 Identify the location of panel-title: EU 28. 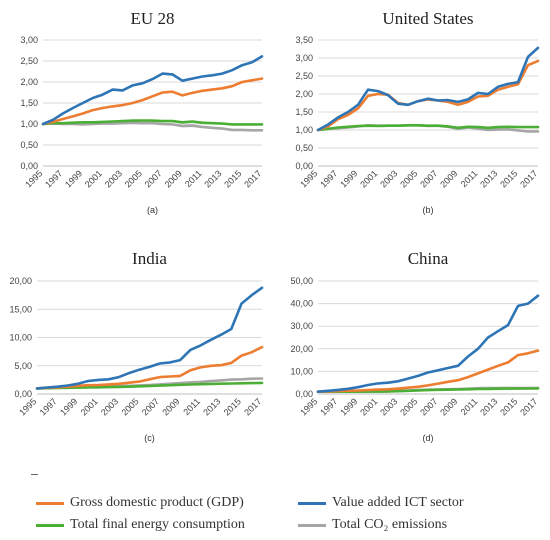
(153, 18).